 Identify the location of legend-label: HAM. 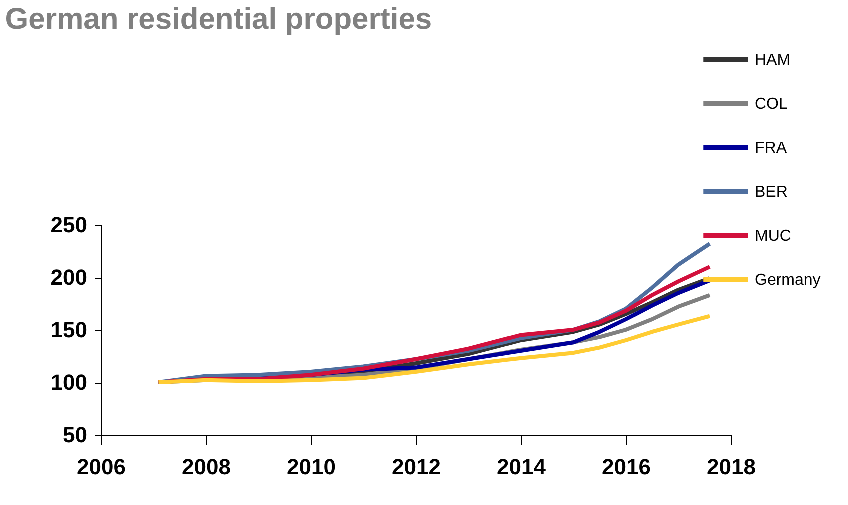
(773, 60).